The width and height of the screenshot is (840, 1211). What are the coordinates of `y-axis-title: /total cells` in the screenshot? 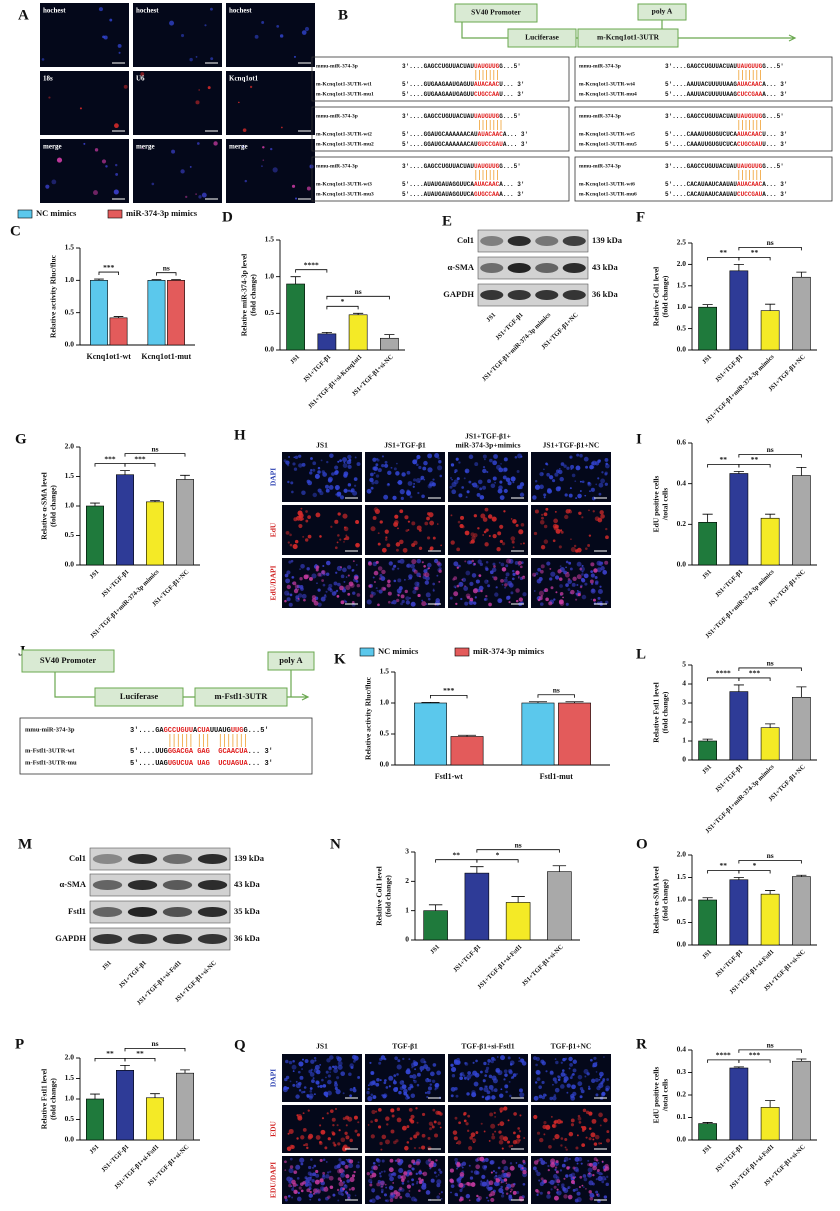 It's located at (665, 1095).